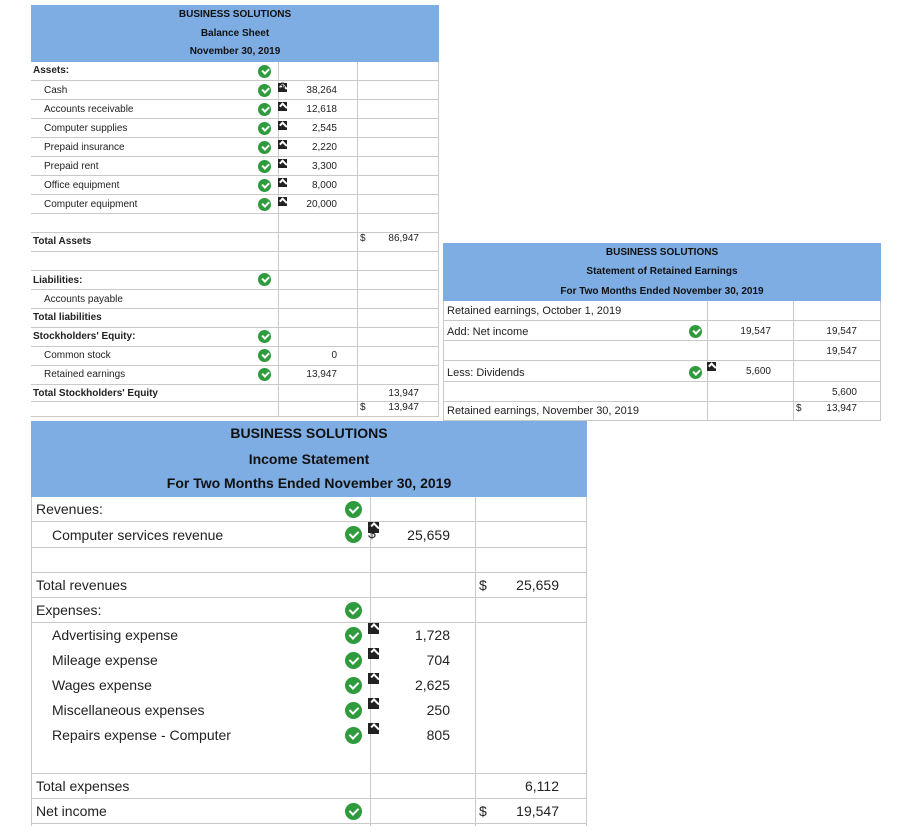  What do you see at coordinates (432, 635) in the screenshot?
I see `expense-amount: 1,728` at bounding box center [432, 635].